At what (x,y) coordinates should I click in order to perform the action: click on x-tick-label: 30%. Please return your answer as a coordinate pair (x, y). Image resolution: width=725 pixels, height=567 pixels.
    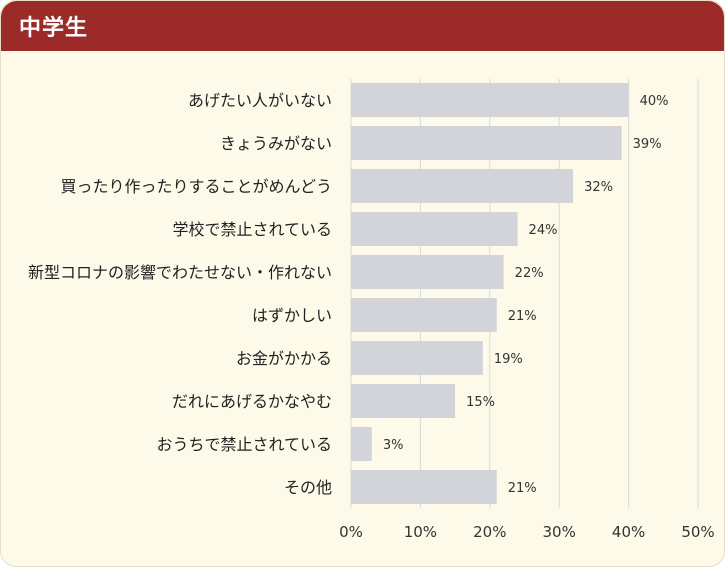
    Looking at the image, I should click on (559, 532).